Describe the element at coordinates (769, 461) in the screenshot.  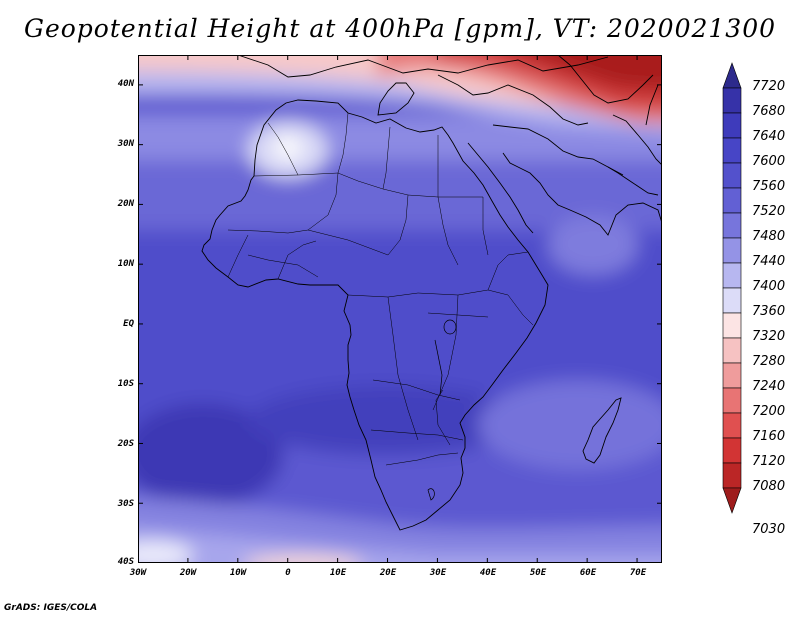
I see `colorbar-label: 7120` at that location.